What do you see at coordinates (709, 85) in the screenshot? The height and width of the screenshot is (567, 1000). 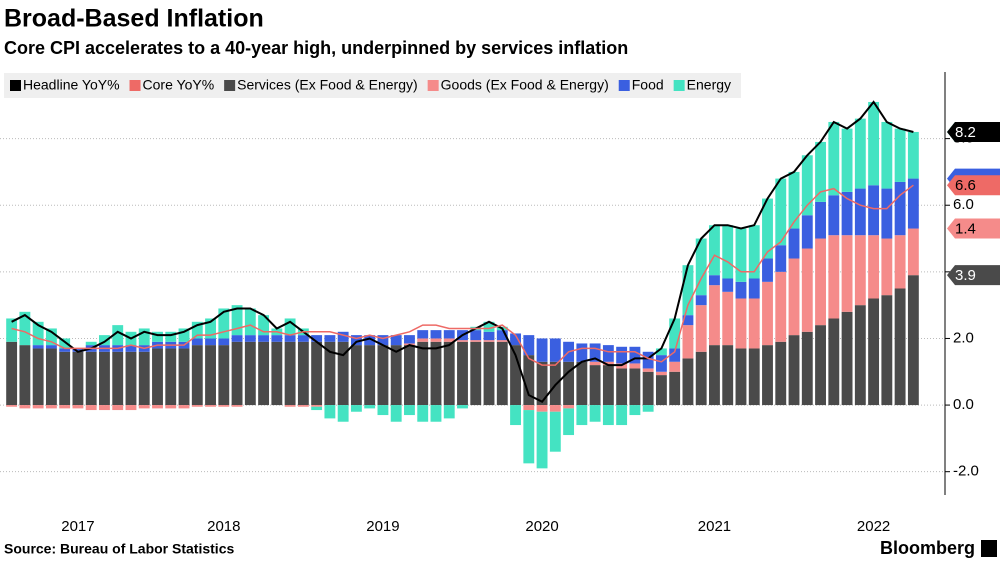 I see `legend-label: Energy` at bounding box center [709, 85].